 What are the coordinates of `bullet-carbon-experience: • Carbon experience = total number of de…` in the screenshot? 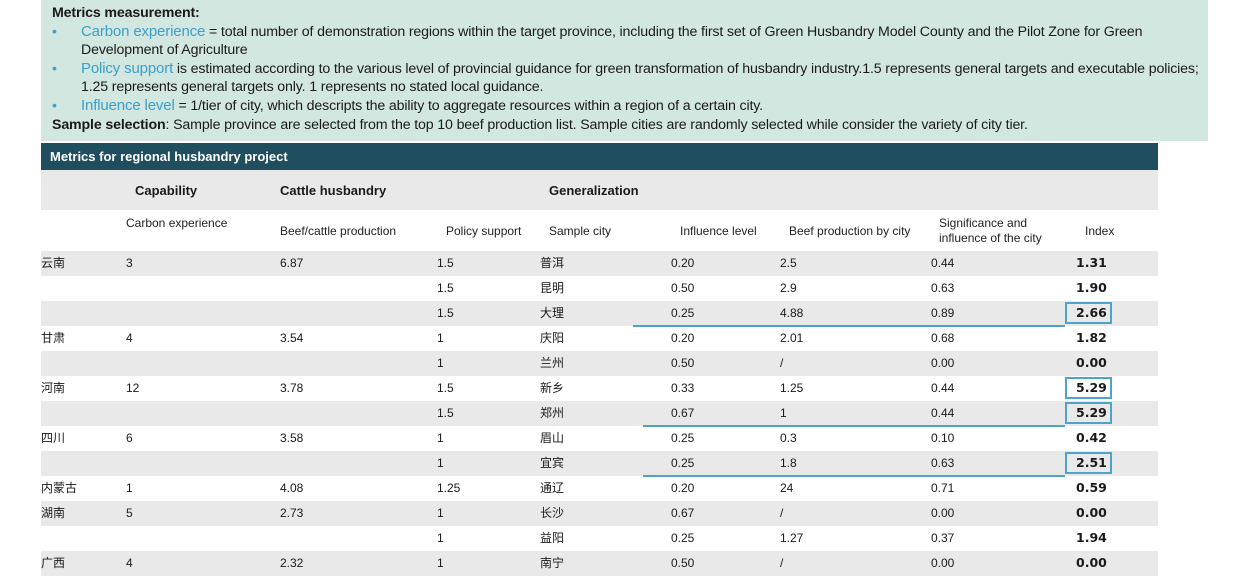 It's located at (630, 41).